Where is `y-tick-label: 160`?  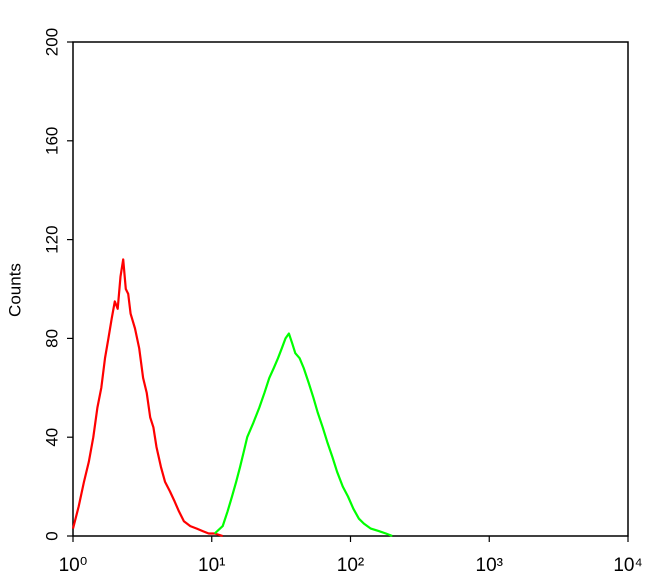 y-tick-label: 160 is located at coordinates (51, 141).